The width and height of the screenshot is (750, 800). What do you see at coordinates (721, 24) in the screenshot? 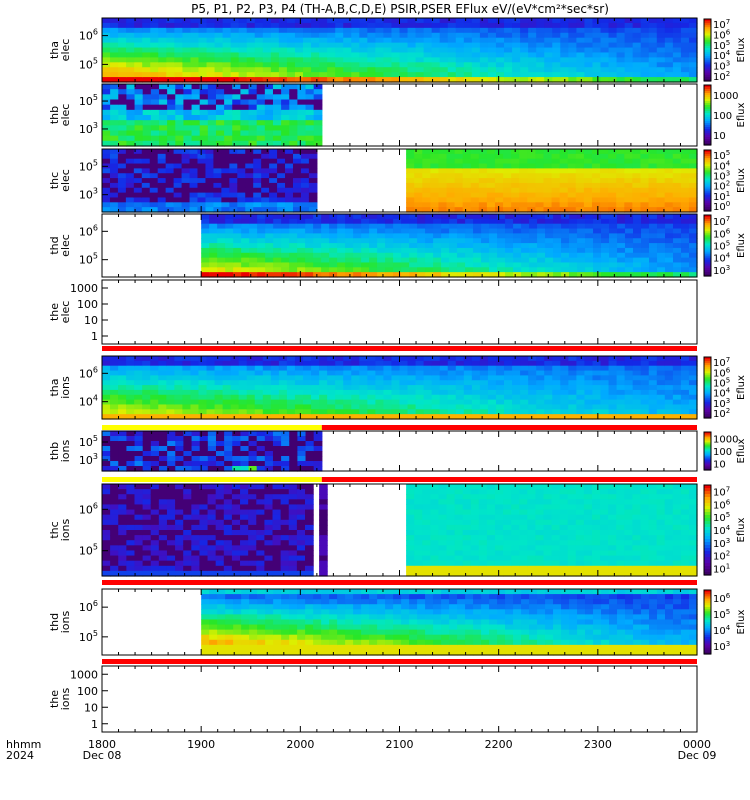
I see `colorbar-tick-label: 10⁷` at bounding box center [721, 24].